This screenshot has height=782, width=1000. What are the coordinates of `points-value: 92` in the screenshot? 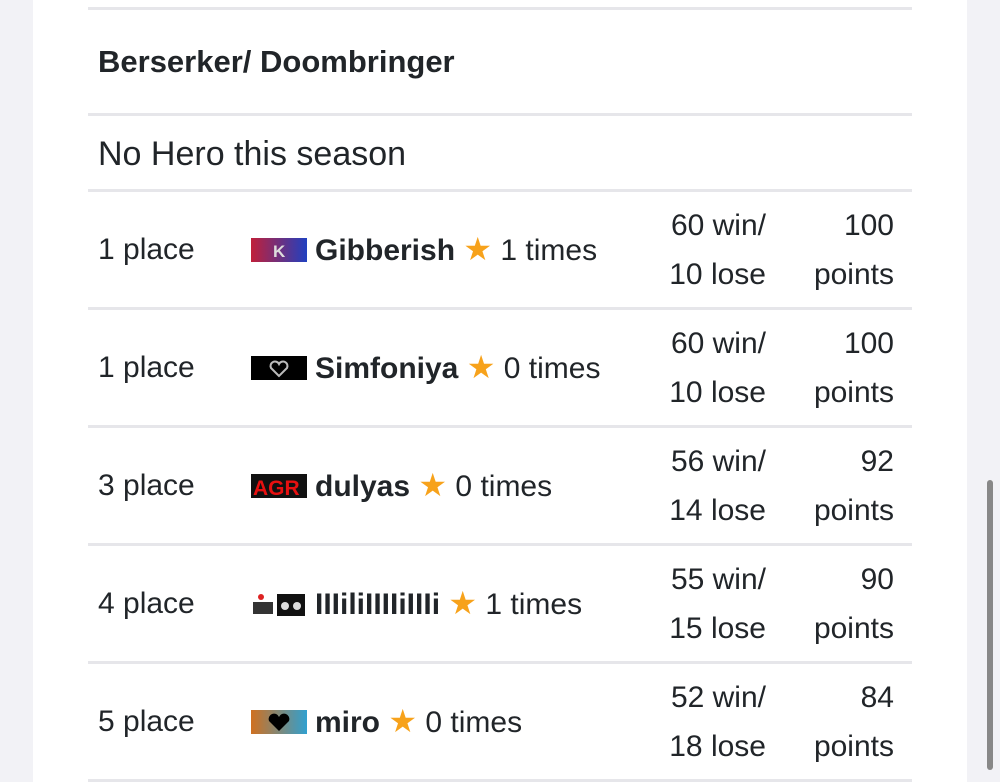 It's located at (877, 461).